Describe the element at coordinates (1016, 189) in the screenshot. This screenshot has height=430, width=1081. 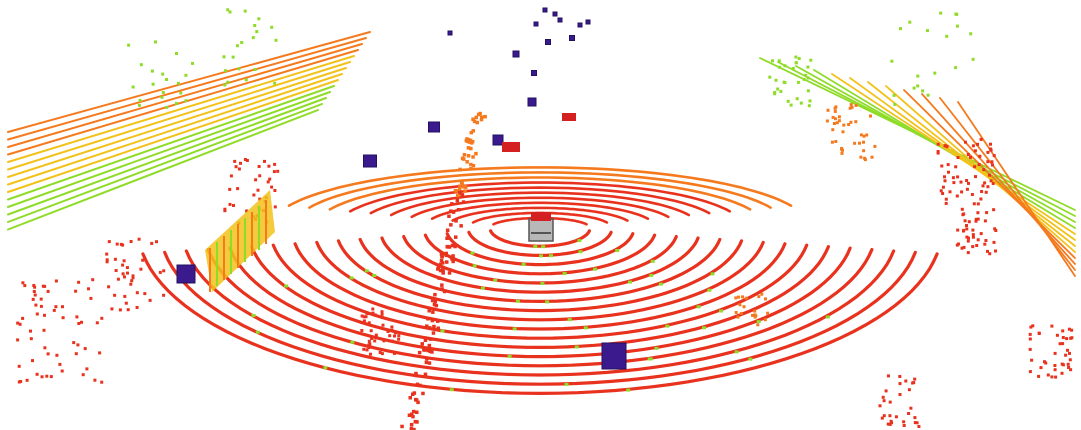
I see `right-scan-line` at that location.